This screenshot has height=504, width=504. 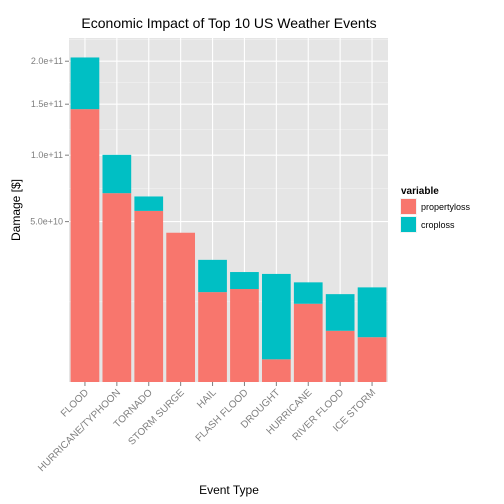 What do you see at coordinates (420, 191) in the screenshot?
I see `legend-title: variable` at bounding box center [420, 191].